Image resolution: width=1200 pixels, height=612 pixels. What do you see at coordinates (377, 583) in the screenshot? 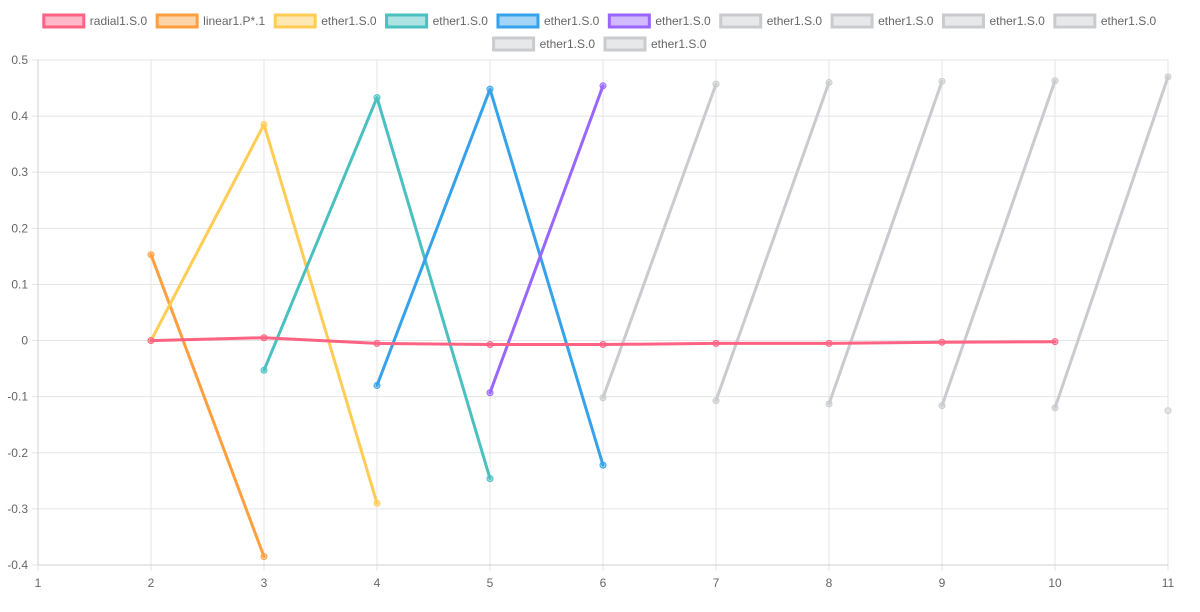
I see `x-tick-label: 4` at bounding box center [377, 583].